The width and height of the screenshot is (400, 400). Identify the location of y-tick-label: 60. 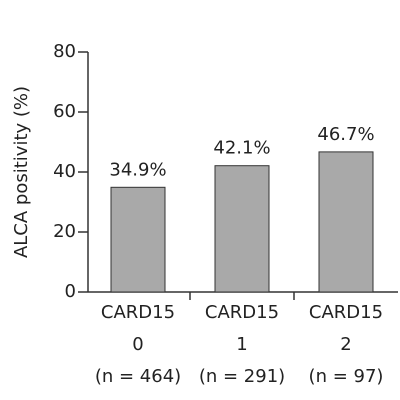
(64, 111).